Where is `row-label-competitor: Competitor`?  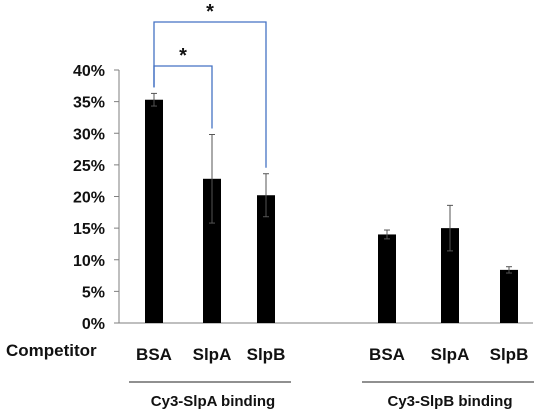 row-label-competitor: Competitor is located at coordinates (51, 350).